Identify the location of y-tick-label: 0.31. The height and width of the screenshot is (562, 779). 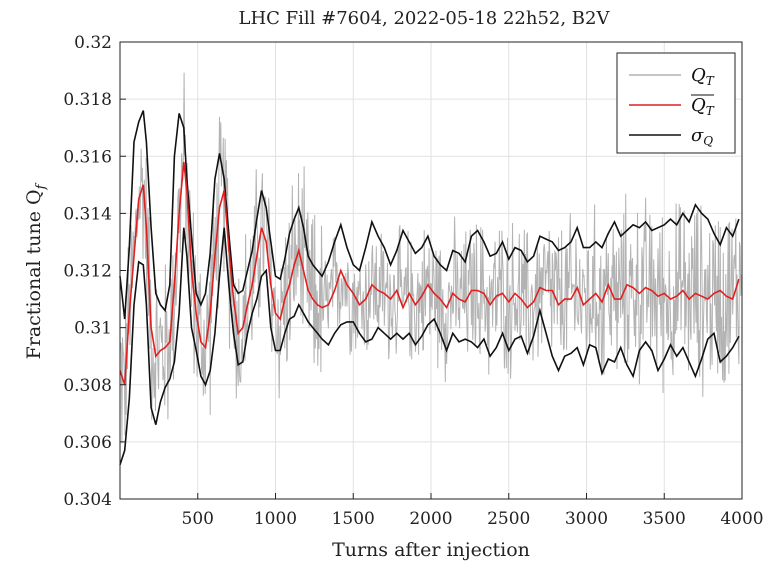
(93, 329).